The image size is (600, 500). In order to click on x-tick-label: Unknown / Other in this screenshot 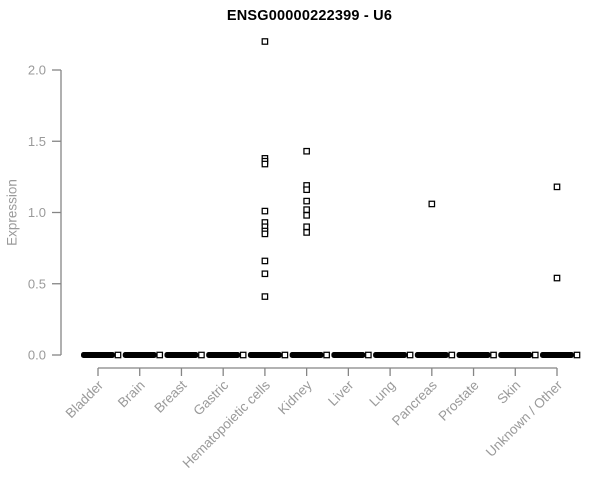, I will do `click(524, 418)`.